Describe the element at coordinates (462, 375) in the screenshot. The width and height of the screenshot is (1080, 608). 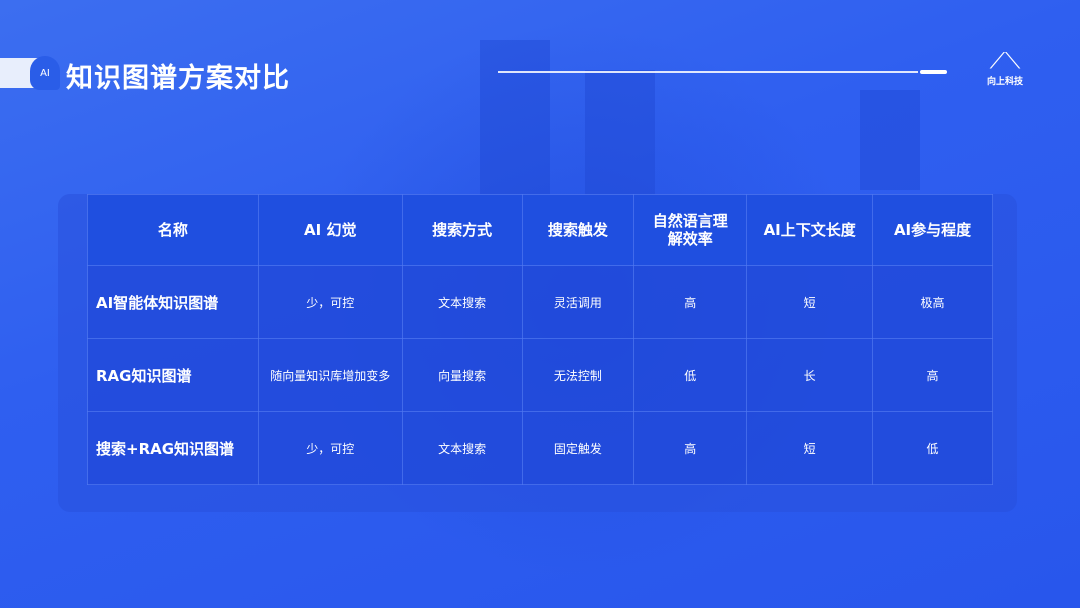
I see `table-cell: 向量搜索` at that location.